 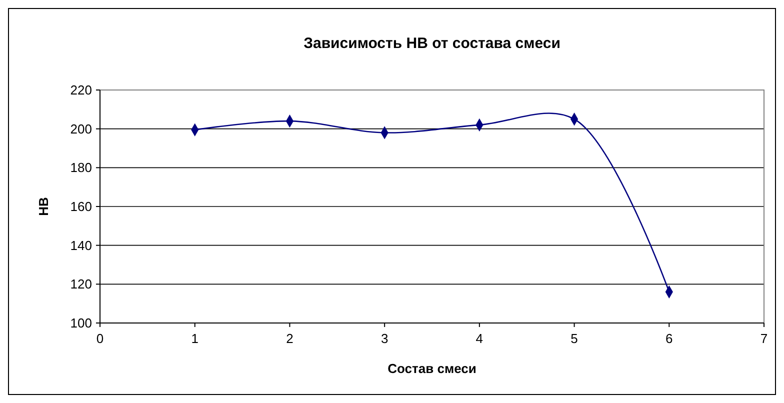 What do you see at coordinates (384, 338) in the screenshot?
I see `x-tick-label: 3` at bounding box center [384, 338].